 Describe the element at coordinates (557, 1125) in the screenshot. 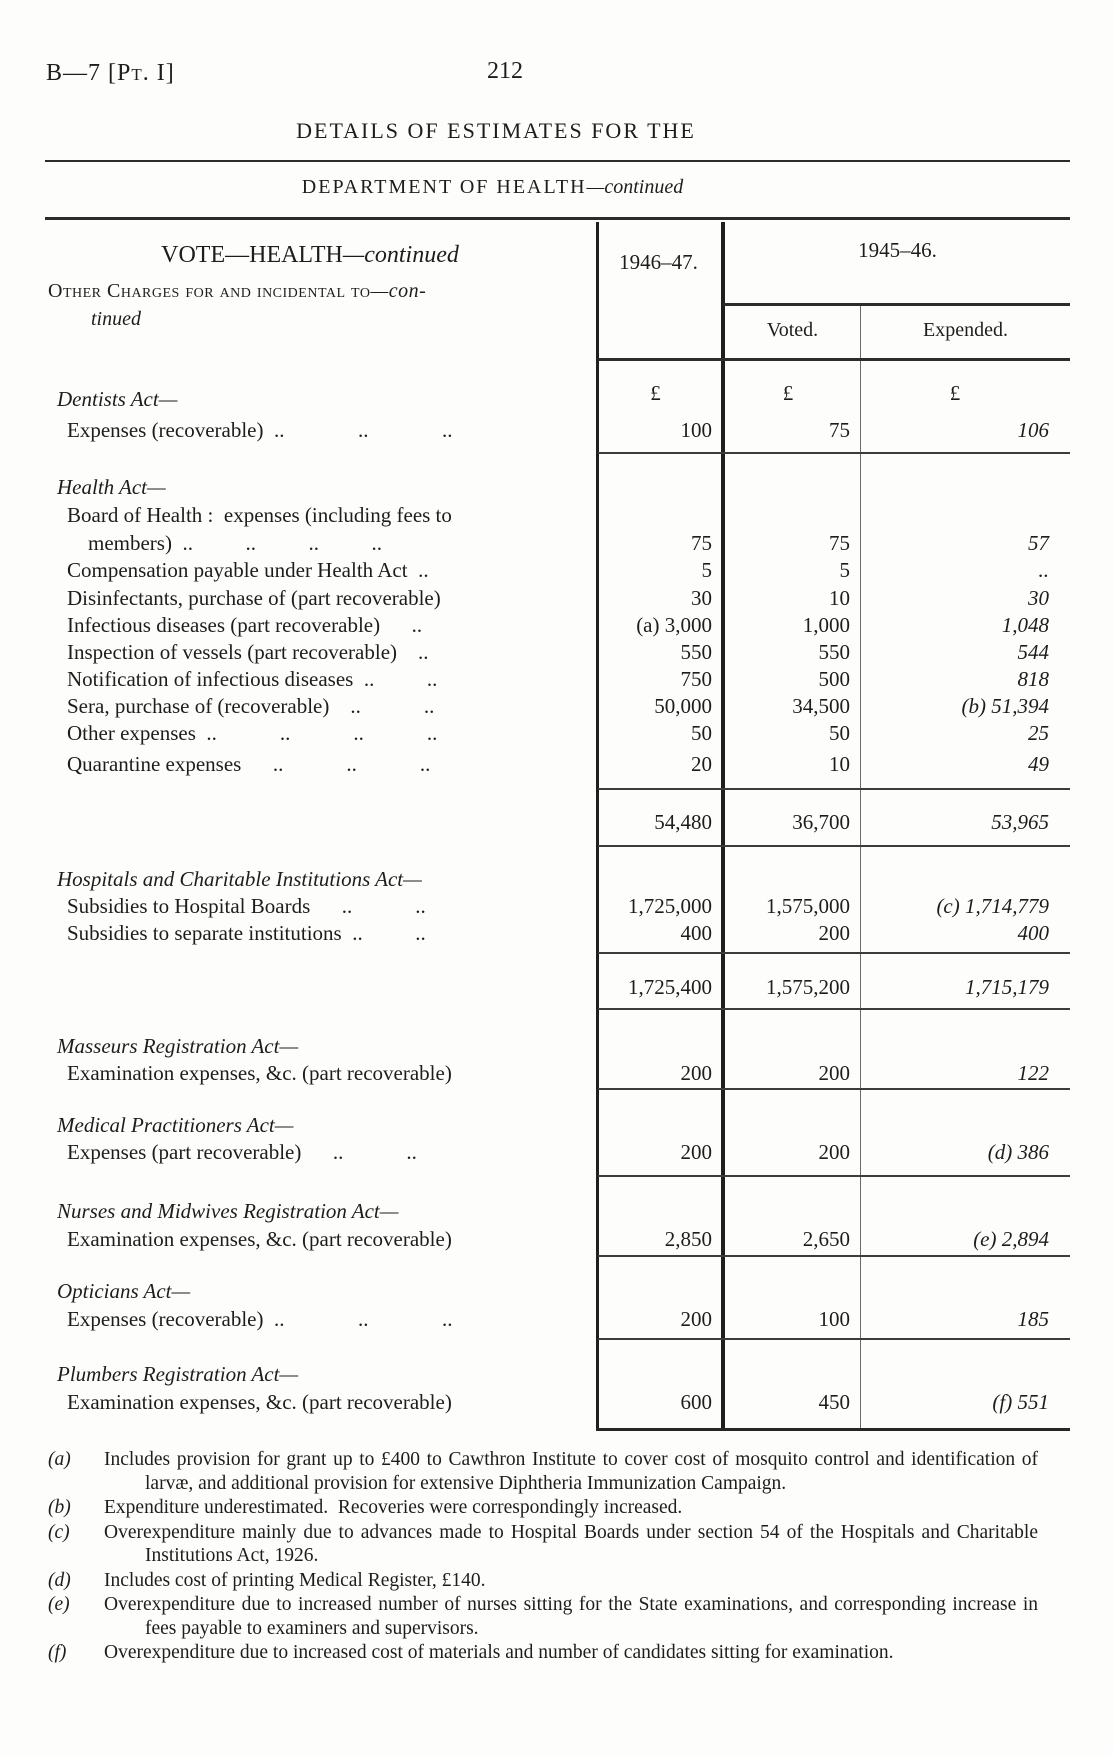

I see `table-row-heading: Medical Practitioners Act—` at that location.